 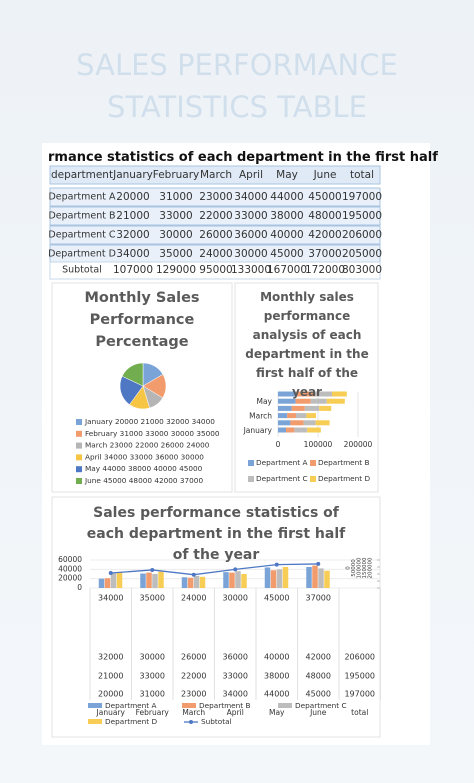 What do you see at coordinates (276, 657) in the screenshot?
I see `data-table-cell: 40000` at bounding box center [276, 657].